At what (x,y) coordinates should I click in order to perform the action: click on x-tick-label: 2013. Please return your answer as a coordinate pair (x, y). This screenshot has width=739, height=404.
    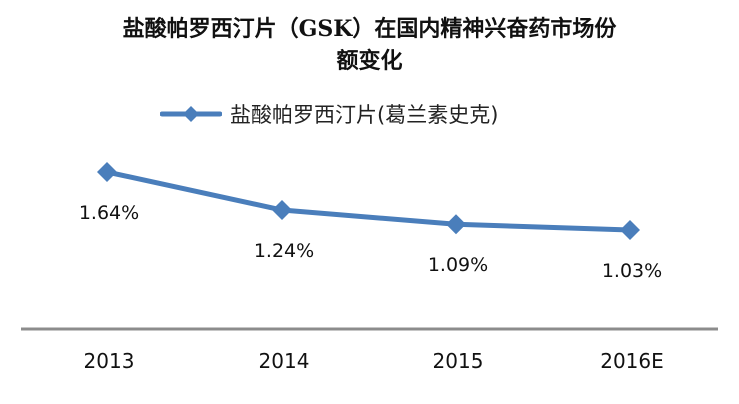
    Looking at the image, I should click on (109, 361).